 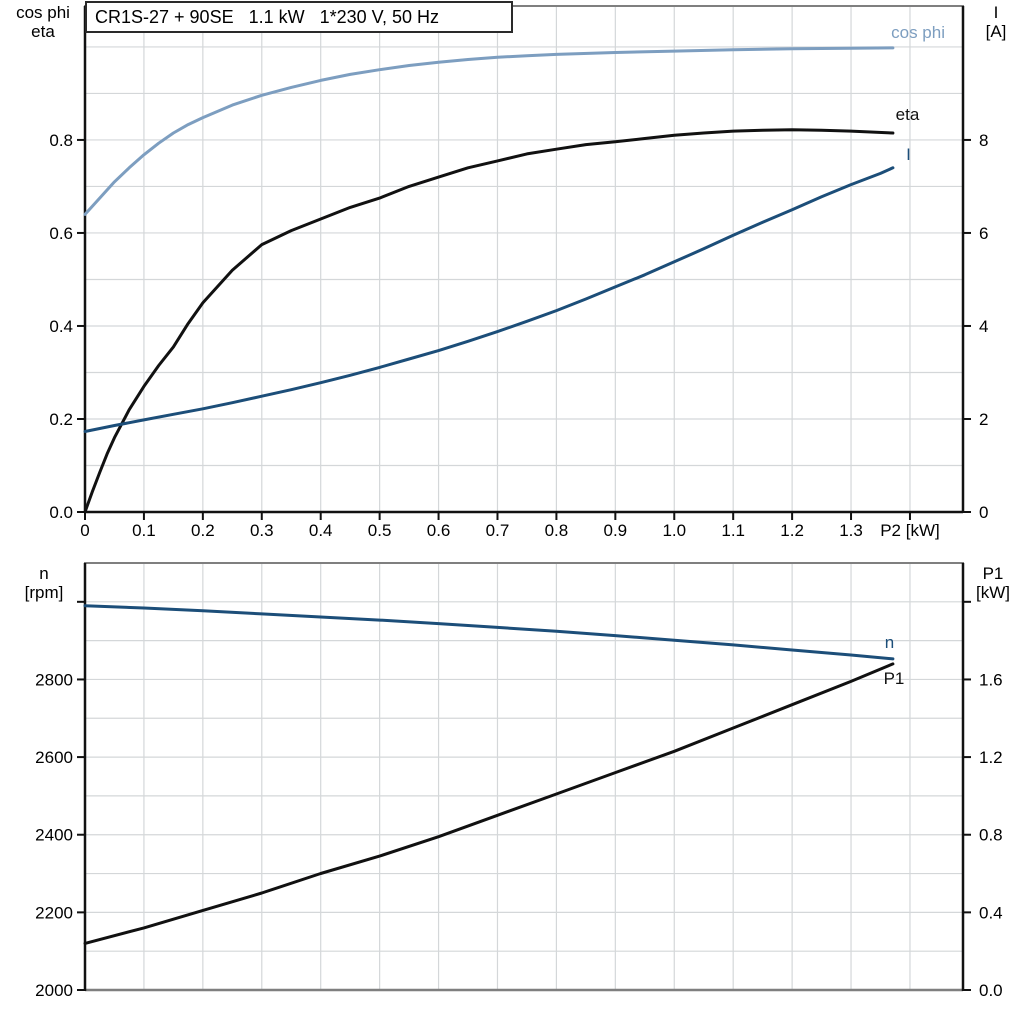 I want to click on axis-tick-label-left: 0.6, so click(x=61, y=233).